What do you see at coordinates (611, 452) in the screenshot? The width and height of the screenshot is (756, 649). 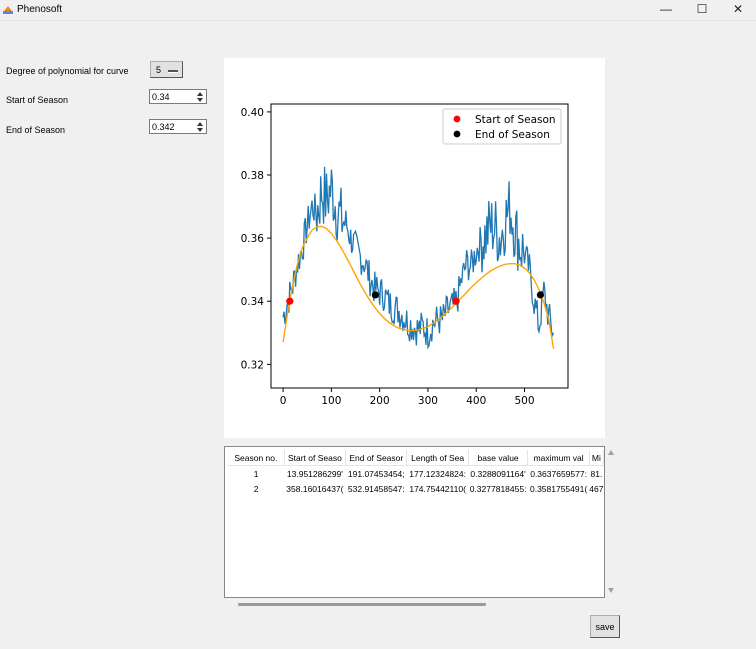 I see `scroll-up-icon` at bounding box center [611, 452].